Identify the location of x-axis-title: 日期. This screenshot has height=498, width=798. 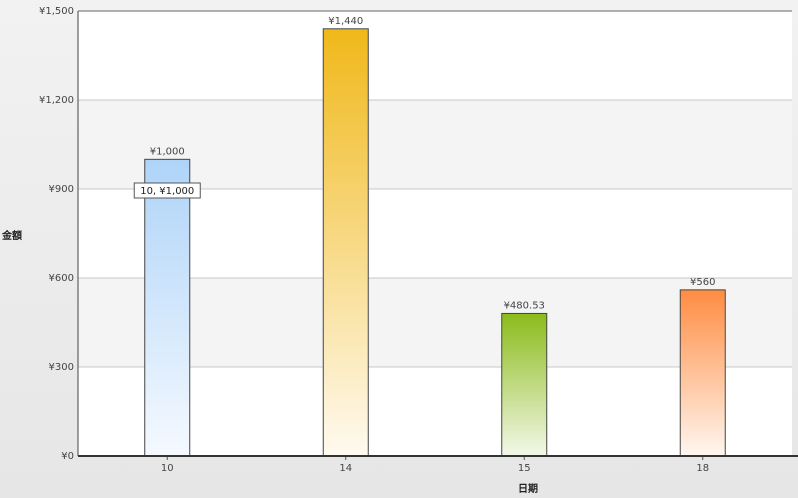
(528, 488).